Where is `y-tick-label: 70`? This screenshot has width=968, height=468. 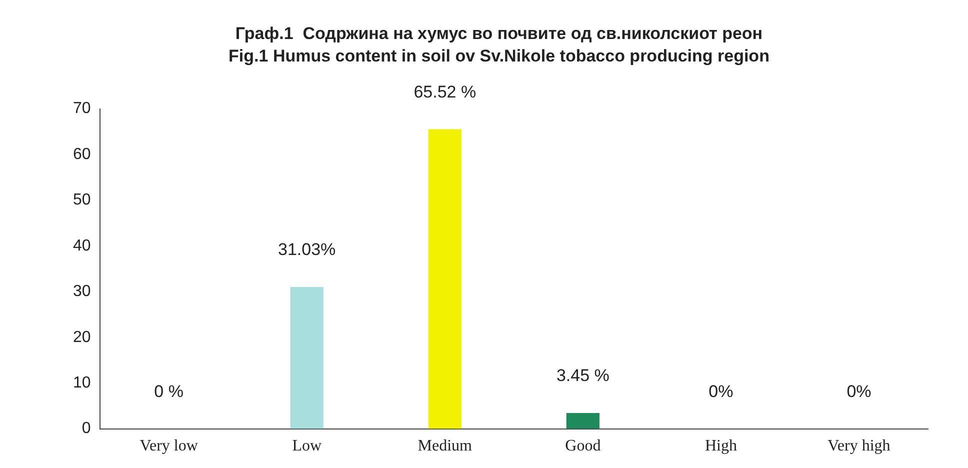
y-tick-label: 70 is located at coordinates (82, 109).